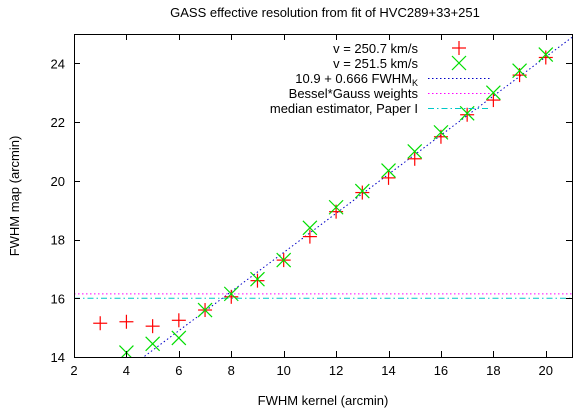 Image resolution: width=573 pixels, height=417 pixels. I want to click on x-tick-label: 10, so click(283, 370).